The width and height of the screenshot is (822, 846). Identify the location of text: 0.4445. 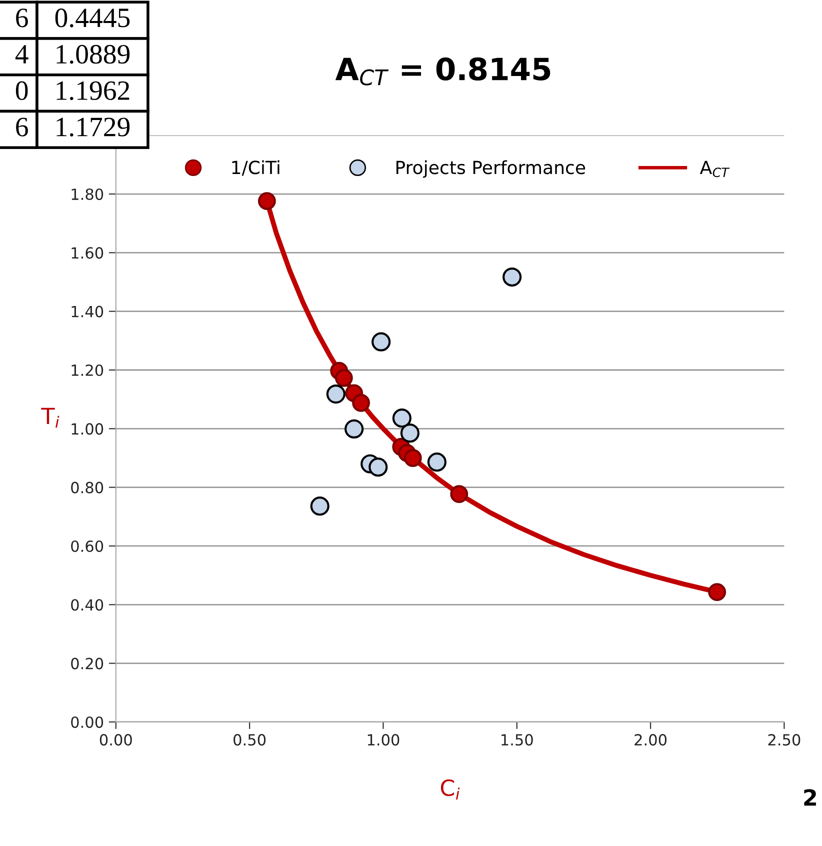
(92, 18).